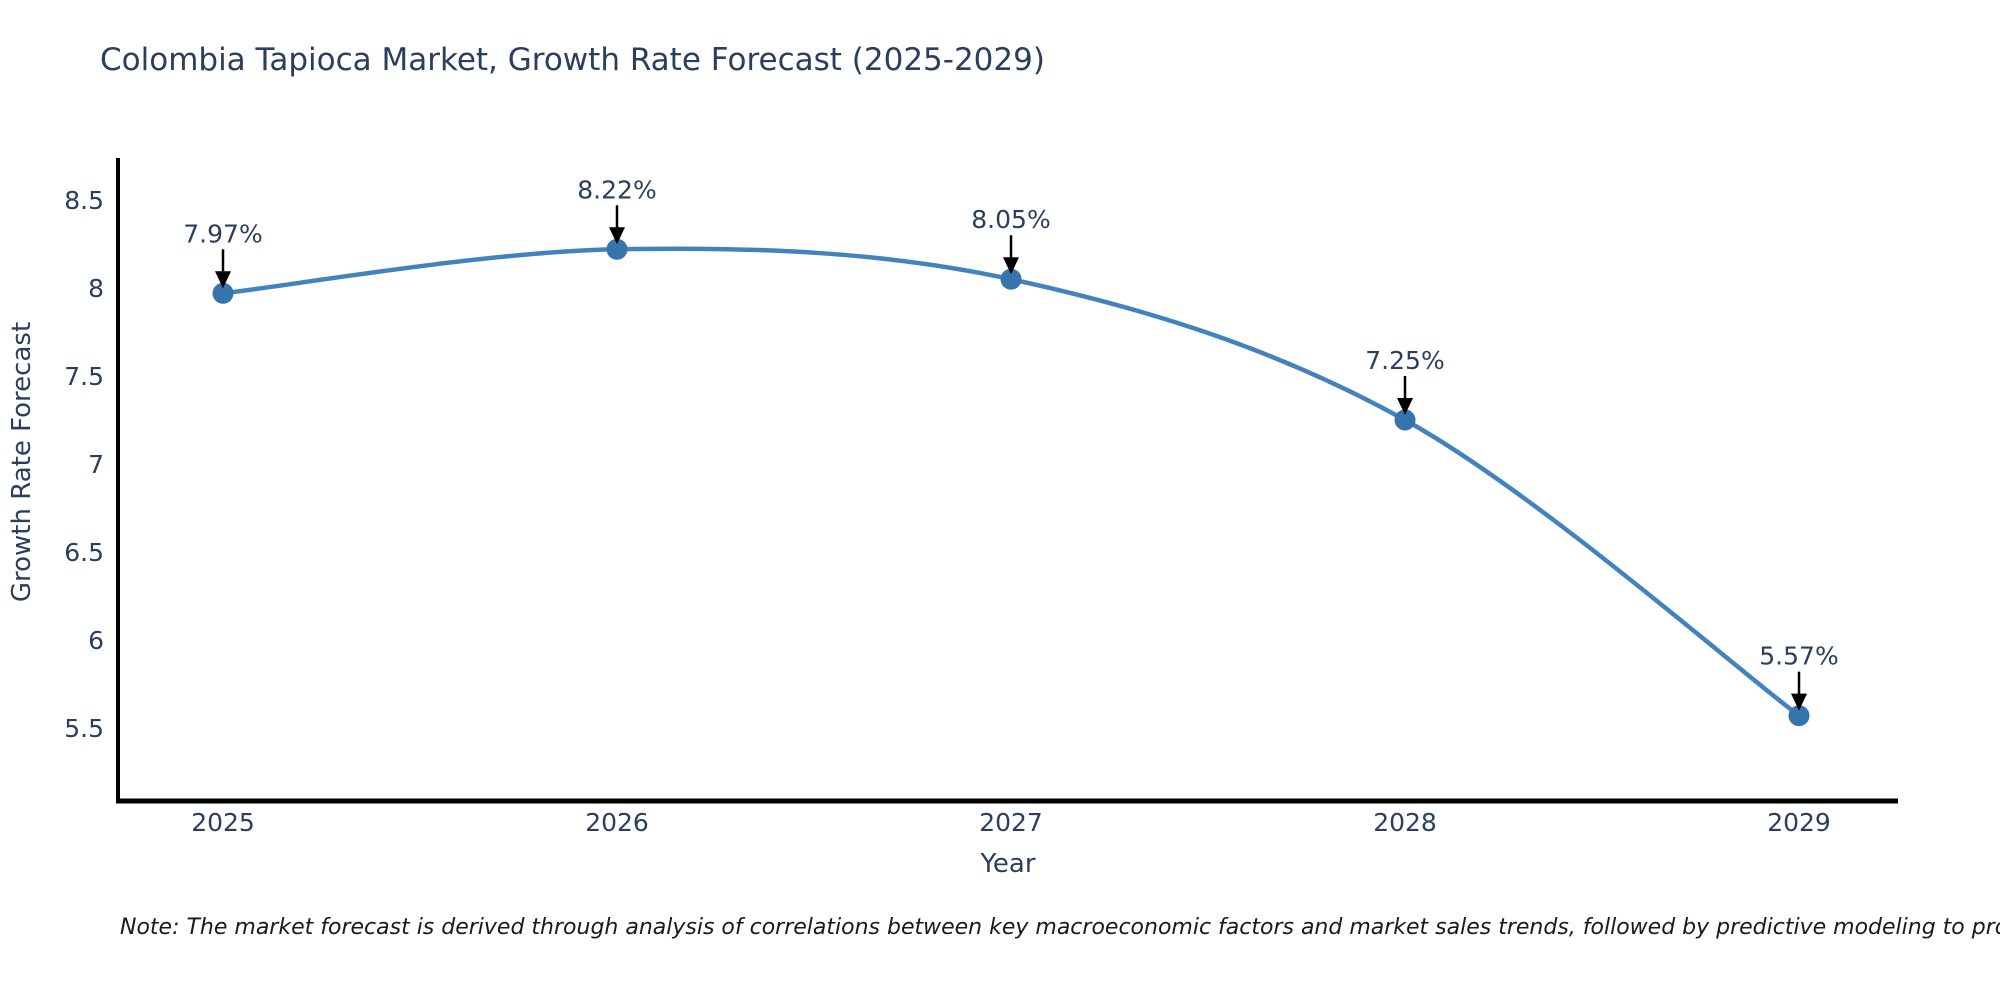 Image resolution: width=2000 pixels, height=1000 pixels. Describe the element at coordinates (84, 200) in the screenshot. I see `y-tick-label: 8.5` at that location.